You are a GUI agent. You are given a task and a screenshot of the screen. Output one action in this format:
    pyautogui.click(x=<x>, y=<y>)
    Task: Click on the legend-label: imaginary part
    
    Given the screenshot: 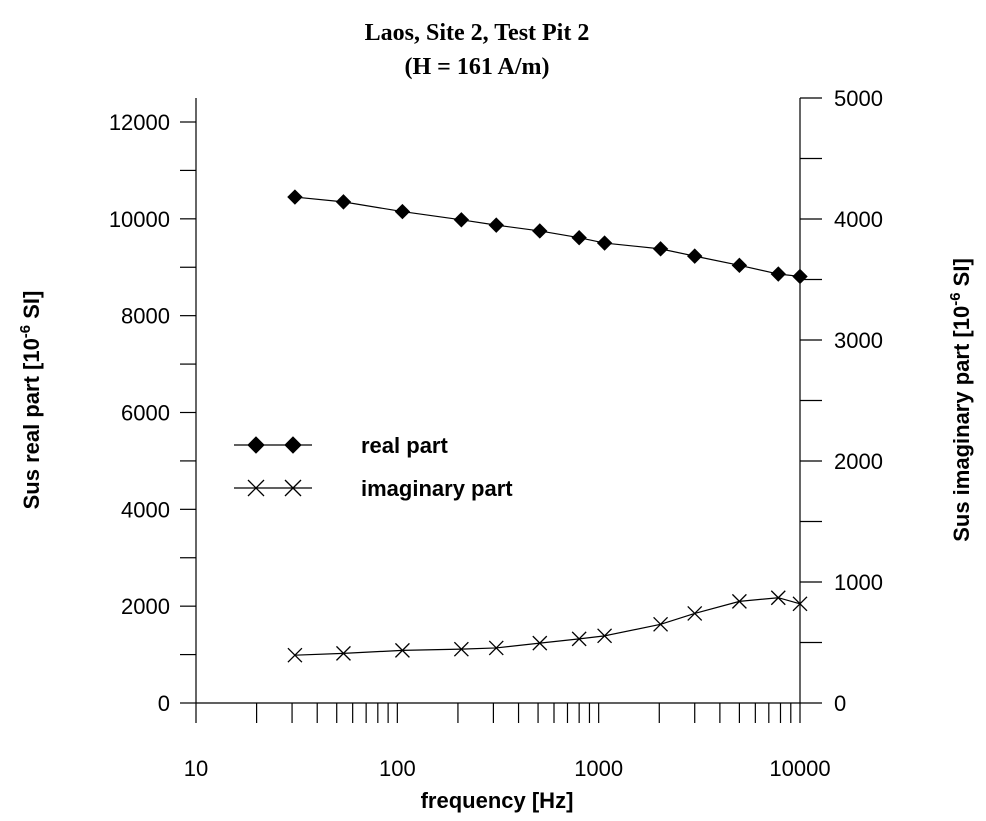 What is the action you would take?
    pyautogui.click(x=437, y=488)
    